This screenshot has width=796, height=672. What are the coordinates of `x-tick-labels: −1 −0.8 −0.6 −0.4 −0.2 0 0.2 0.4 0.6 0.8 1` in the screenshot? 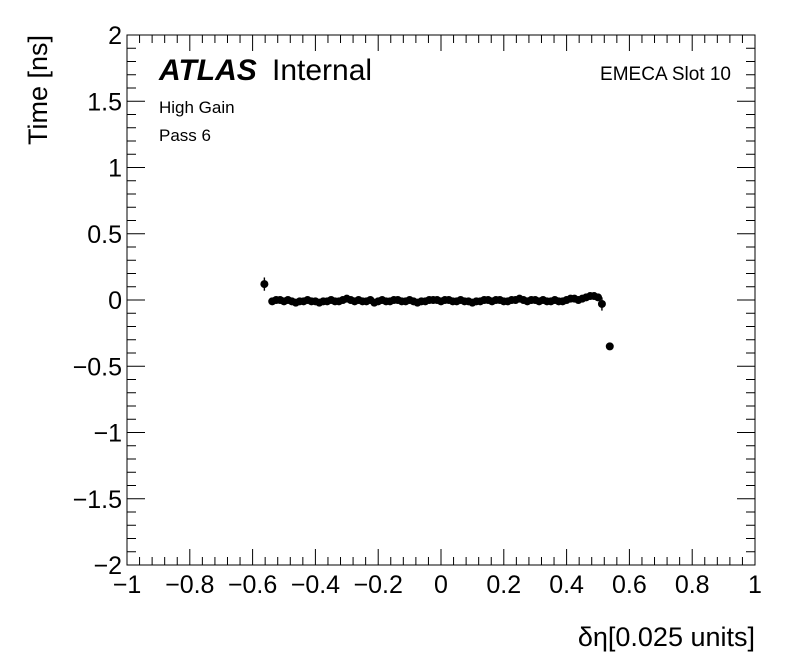 It's located at (437, 585).